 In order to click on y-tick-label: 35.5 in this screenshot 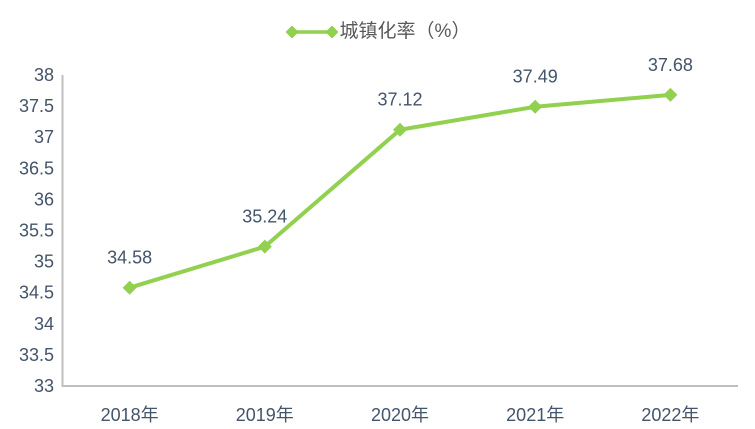, I will do `click(36, 231)`.